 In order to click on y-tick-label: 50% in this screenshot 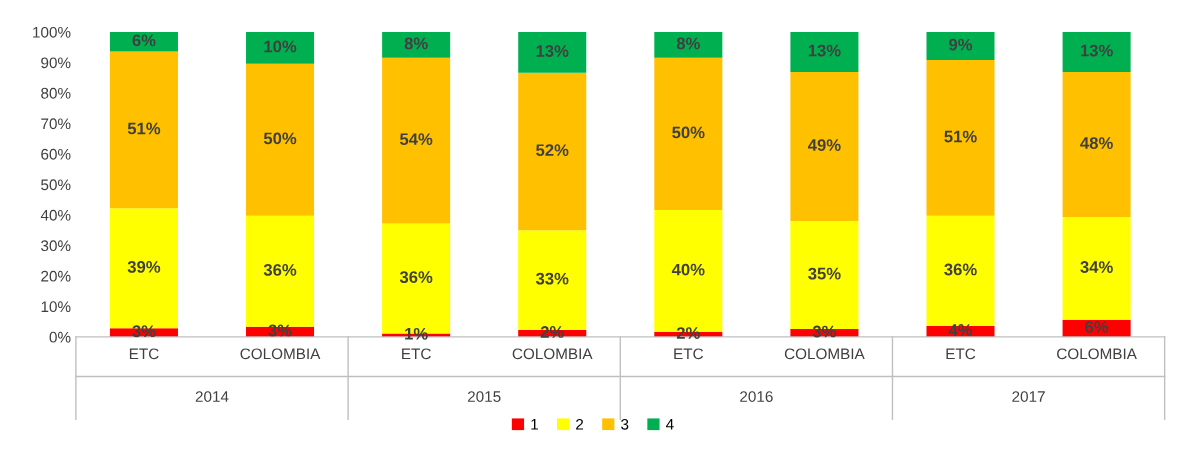, I will do `click(56, 185)`.